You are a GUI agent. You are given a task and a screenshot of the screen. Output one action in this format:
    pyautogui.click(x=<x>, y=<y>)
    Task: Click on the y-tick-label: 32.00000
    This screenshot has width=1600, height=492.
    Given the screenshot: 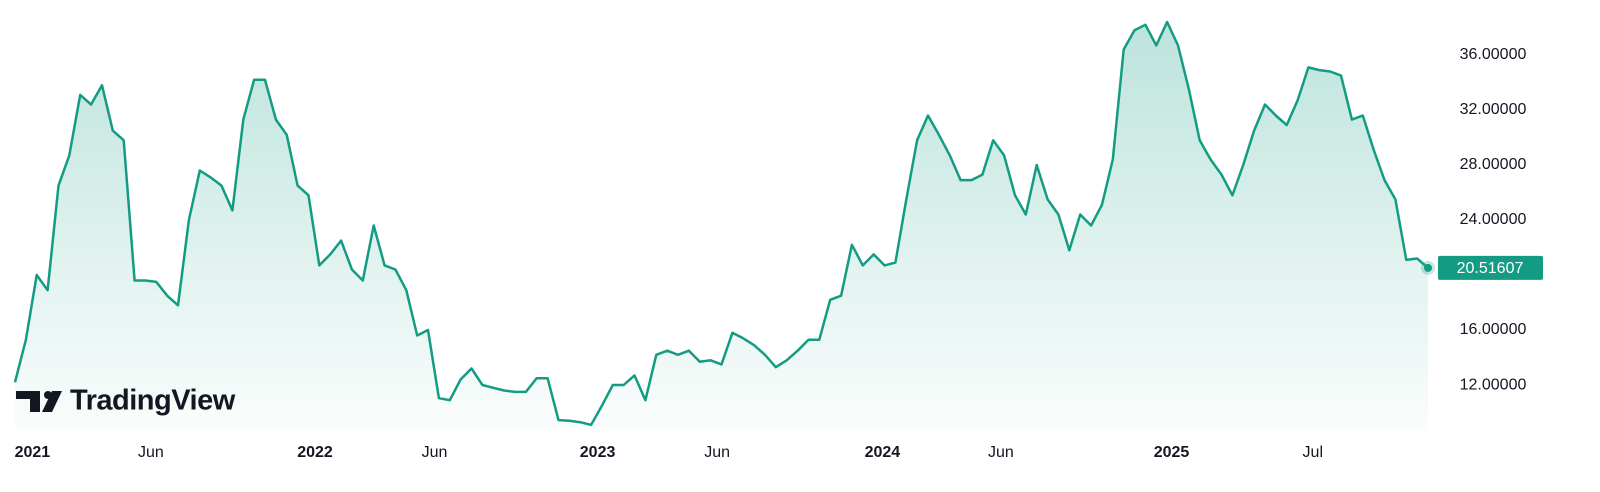 What is the action you would take?
    pyautogui.click(x=1493, y=109)
    